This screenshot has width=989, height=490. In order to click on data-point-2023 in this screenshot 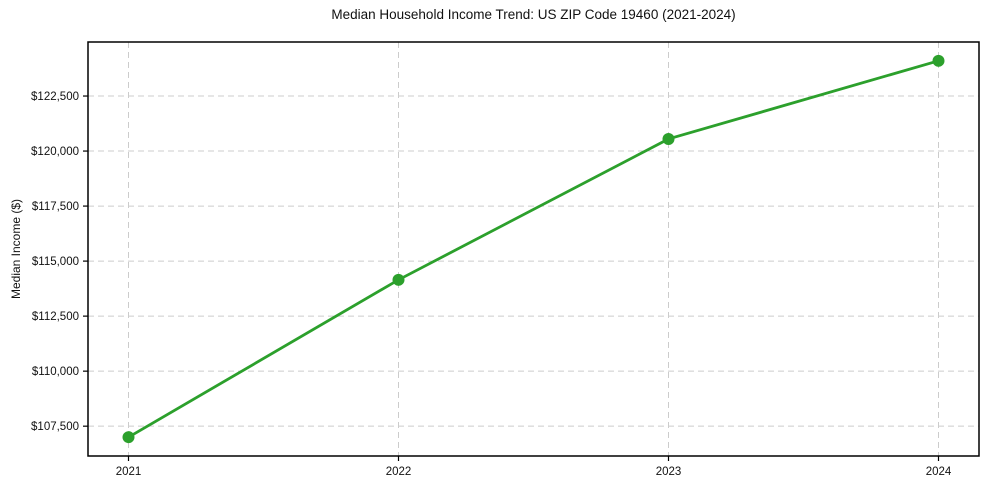, I will do `click(668, 138)`.